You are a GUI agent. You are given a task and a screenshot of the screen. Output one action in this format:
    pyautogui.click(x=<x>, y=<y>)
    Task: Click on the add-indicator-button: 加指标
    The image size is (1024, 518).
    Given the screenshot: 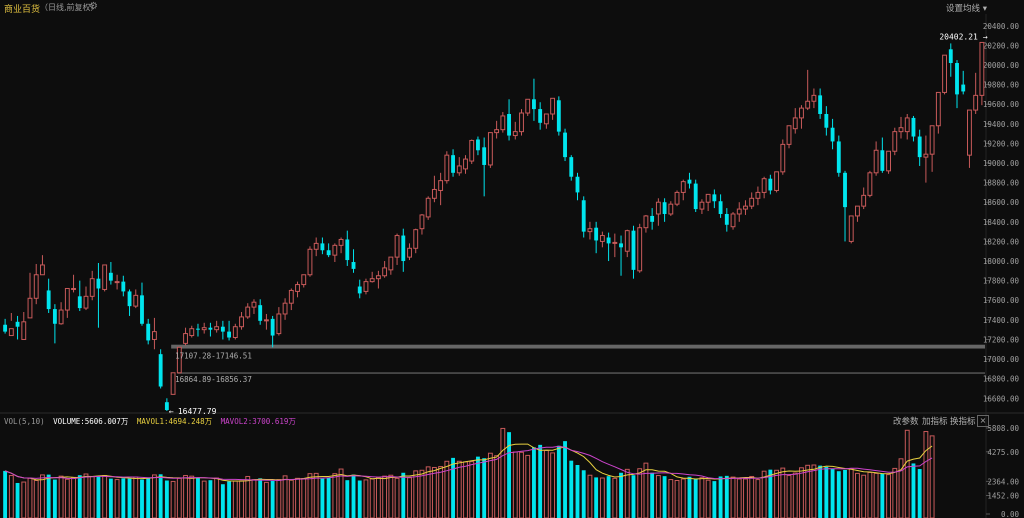 What is the action you would take?
    pyautogui.click(x=935, y=422)
    